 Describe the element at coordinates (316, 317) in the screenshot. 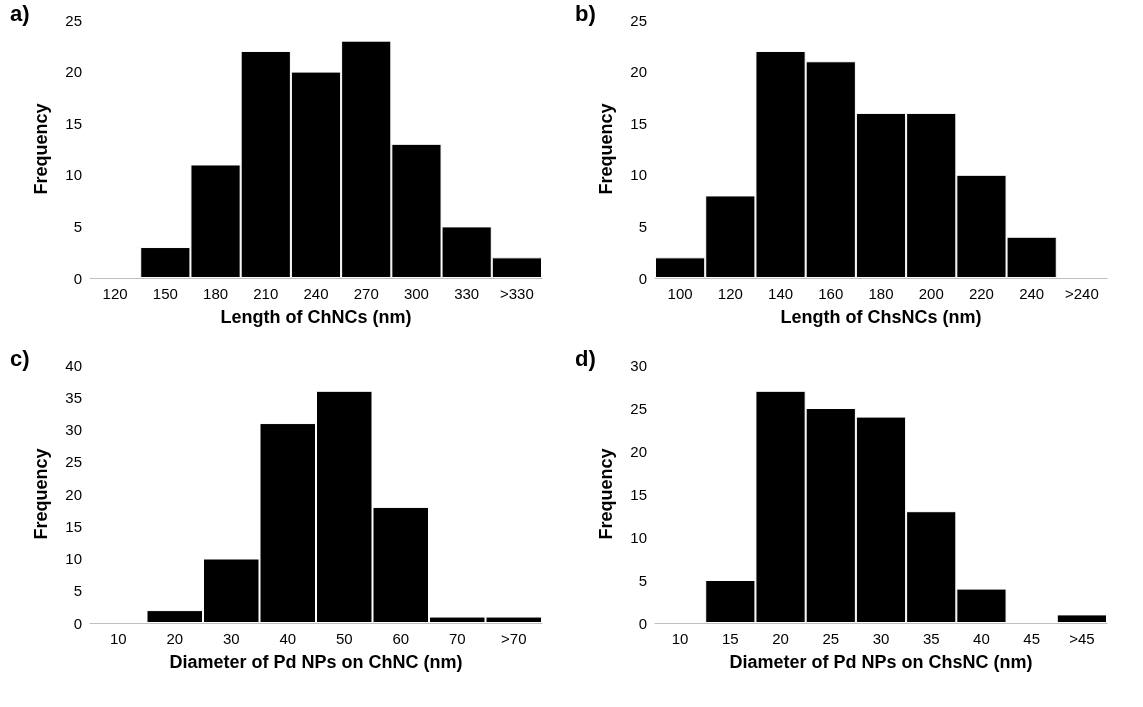

I see `x-axis-title: Length of ChNCs (nm)` at that location.